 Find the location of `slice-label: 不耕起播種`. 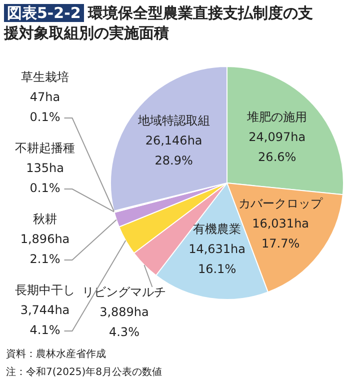

slice-label: 不耕起播種 is located at coordinates (45, 148).